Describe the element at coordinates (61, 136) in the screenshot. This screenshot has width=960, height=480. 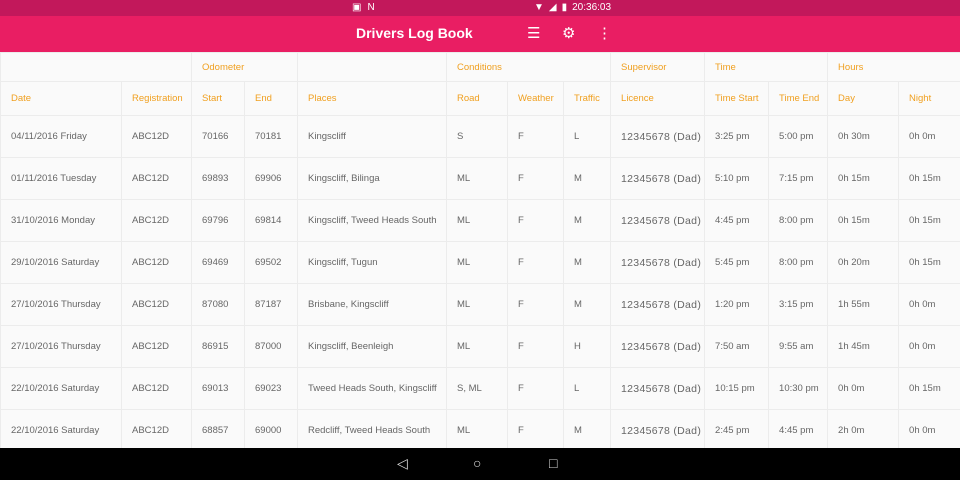
I see `cell-date: 04/11/2016 Friday` at that location.